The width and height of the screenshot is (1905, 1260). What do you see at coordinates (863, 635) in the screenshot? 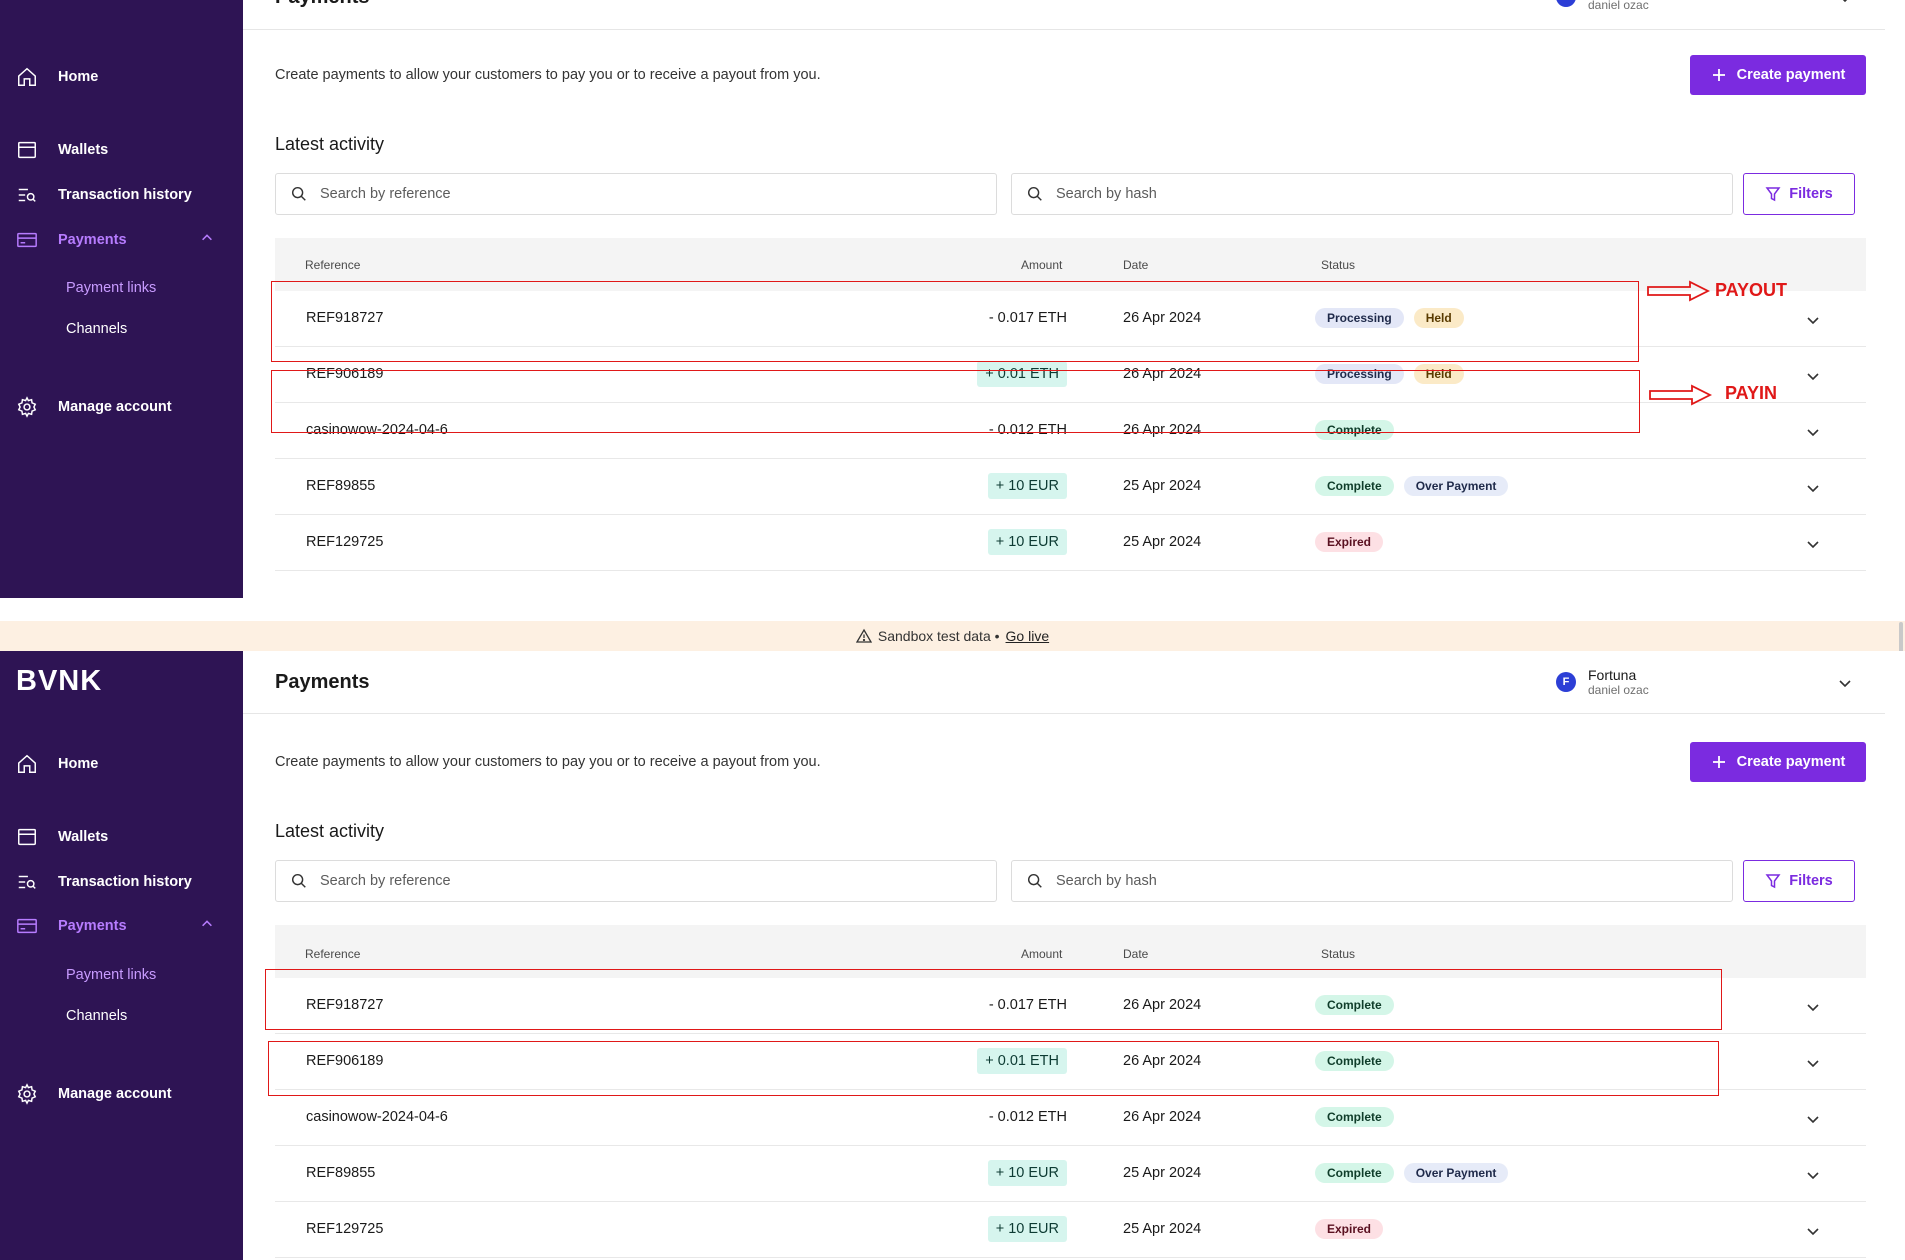
I see `warning-icon` at bounding box center [863, 635].